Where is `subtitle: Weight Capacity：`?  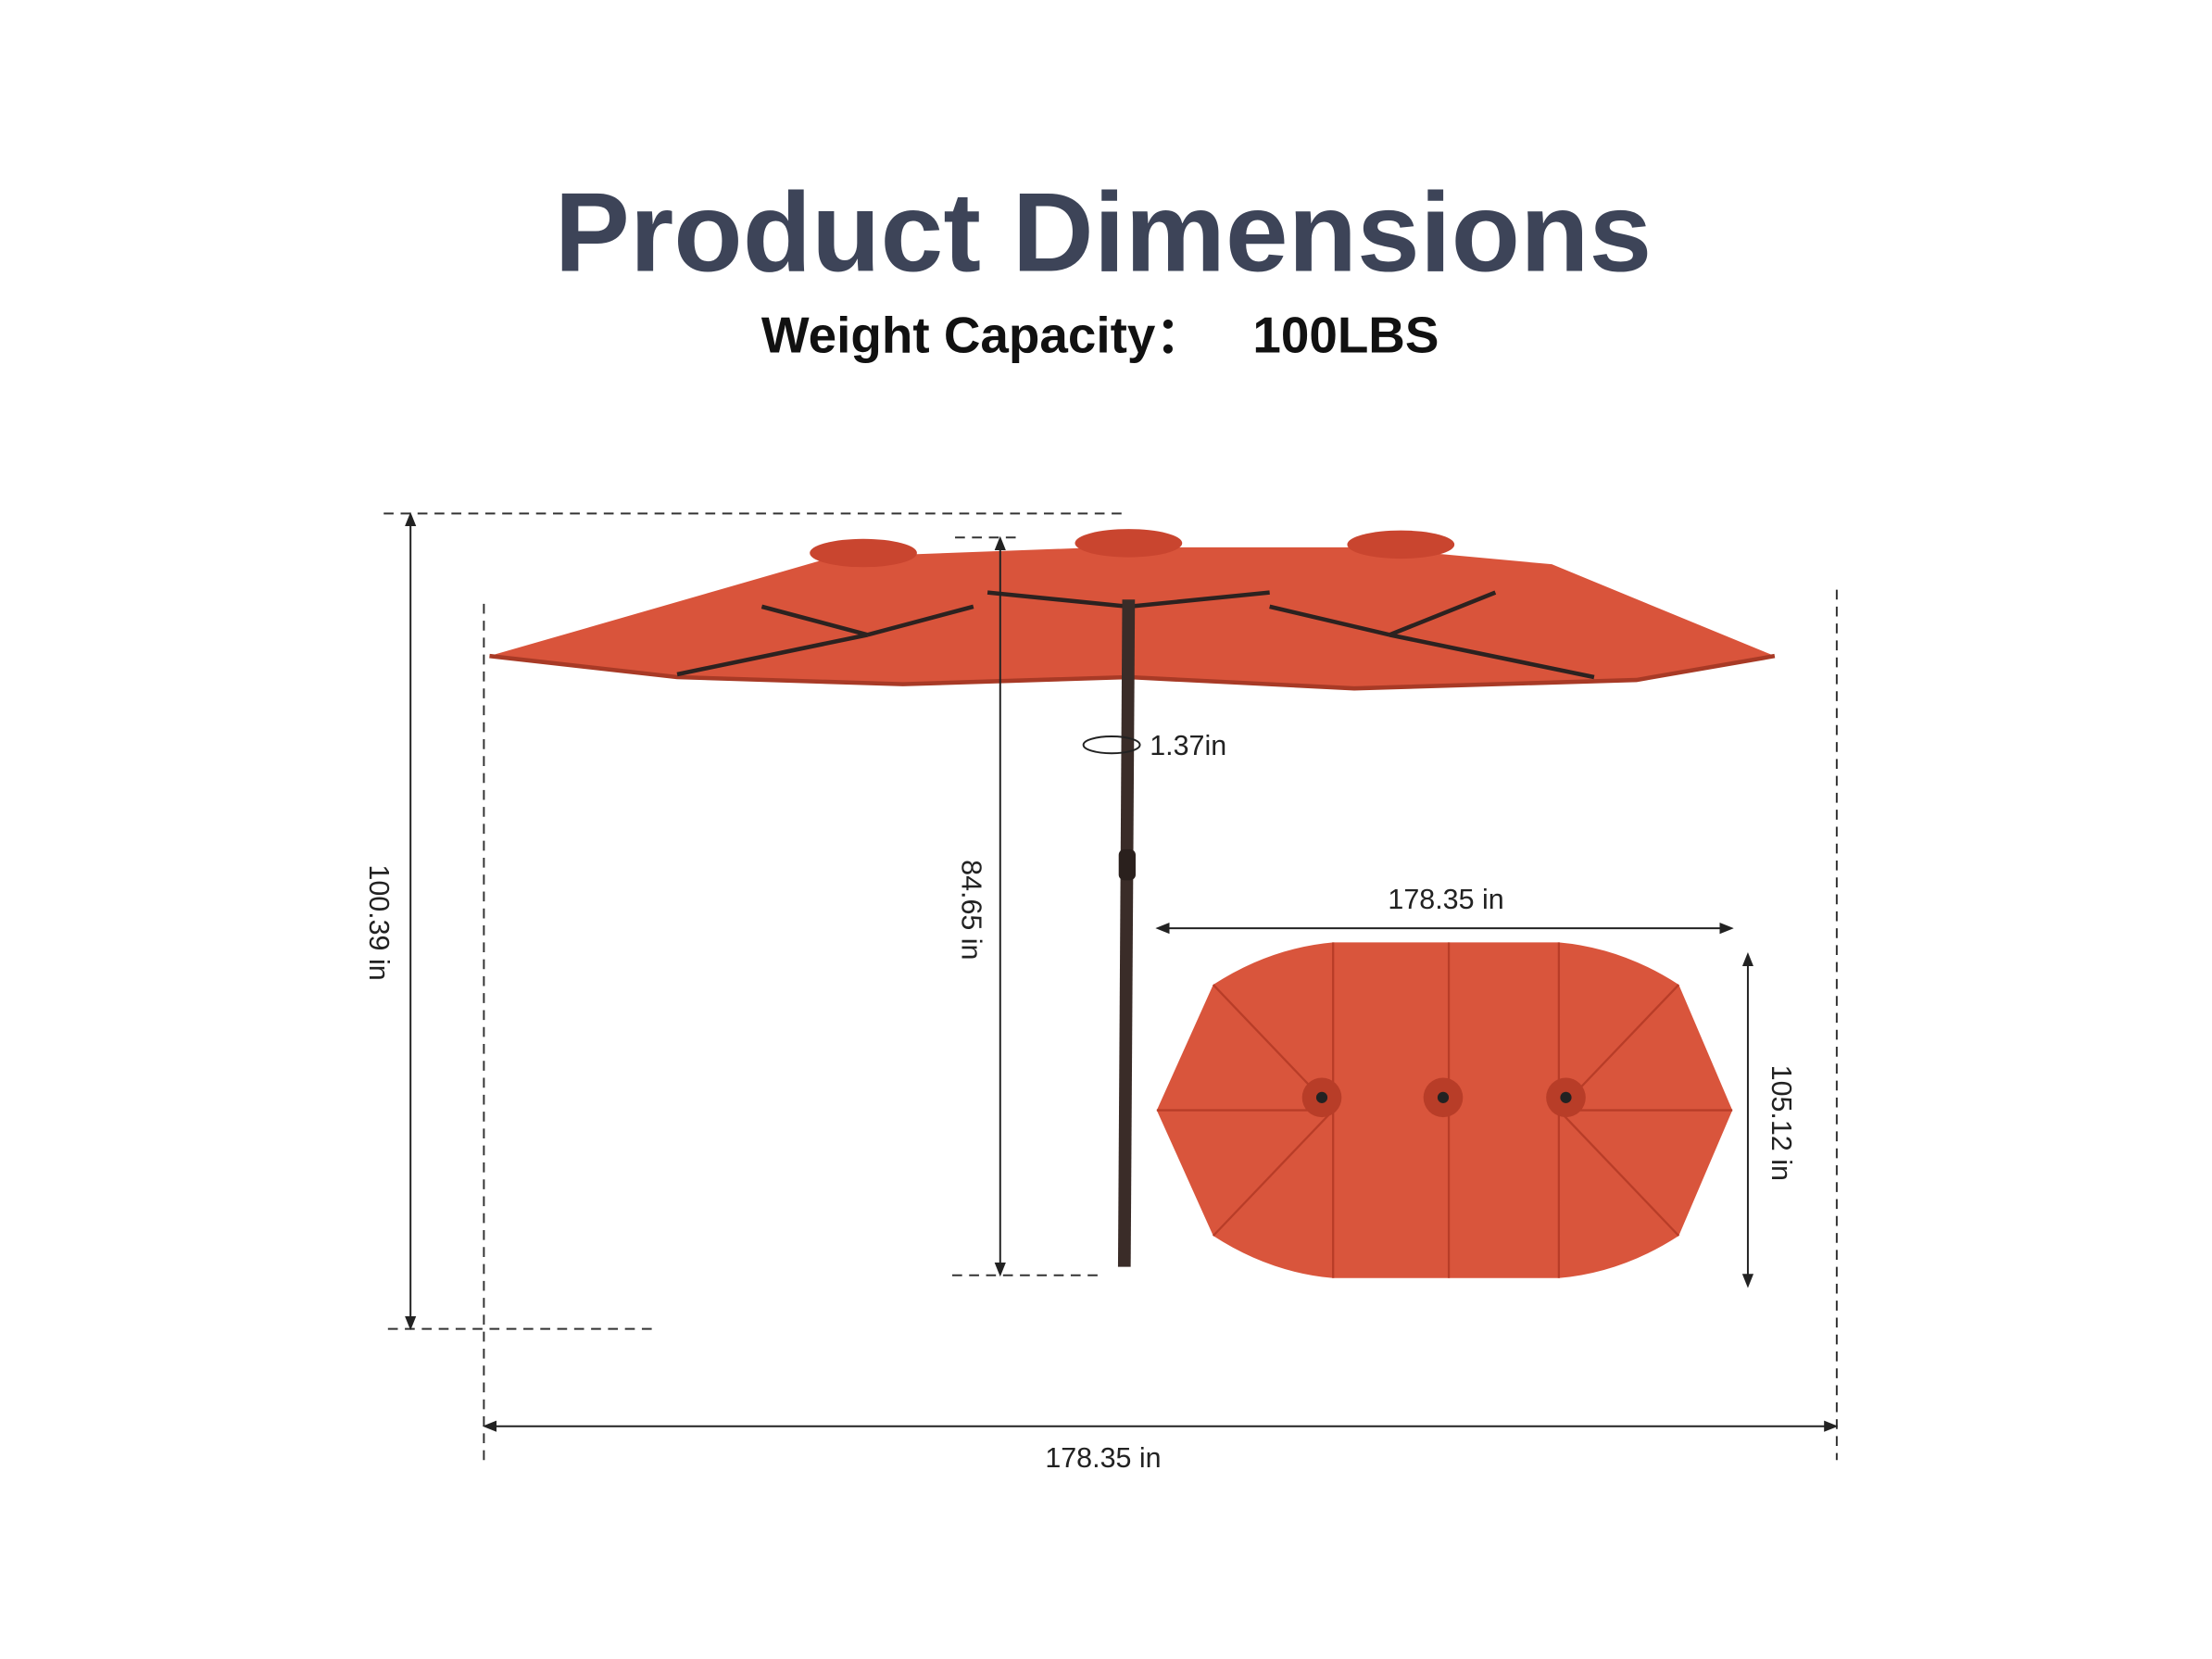 subtitle: Weight Capacity： is located at coordinates (983, 335).